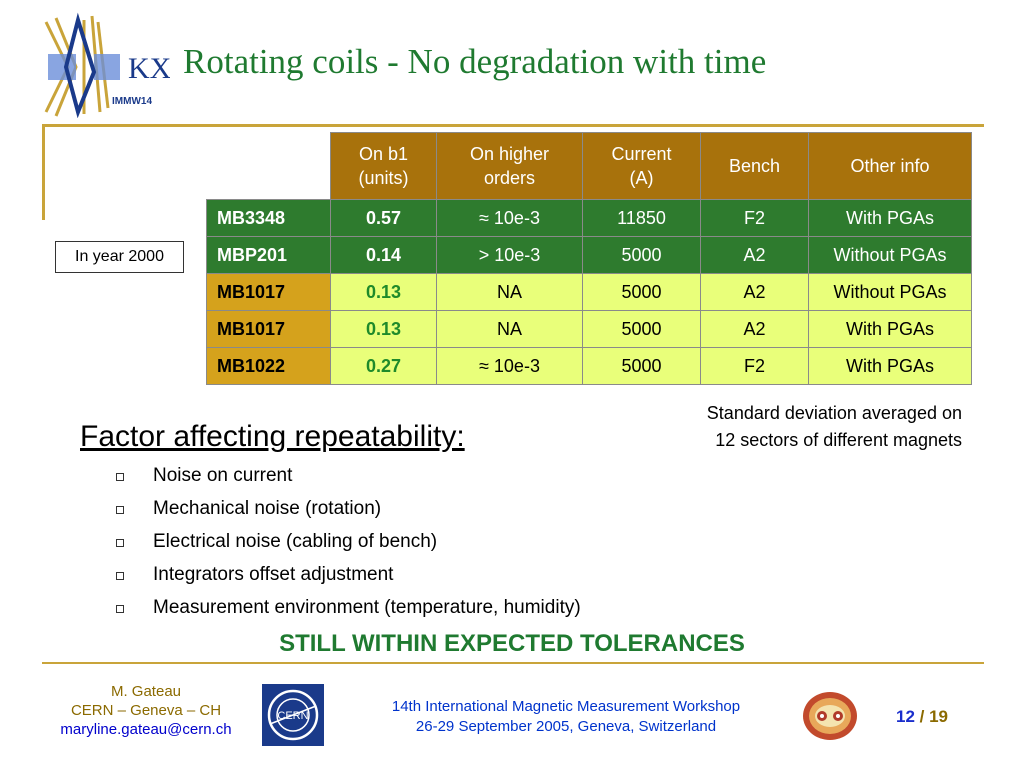 This screenshot has width=1024, height=768. What do you see at coordinates (641, 218) in the screenshot?
I see `cell-current: 11850` at bounding box center [641, 218].